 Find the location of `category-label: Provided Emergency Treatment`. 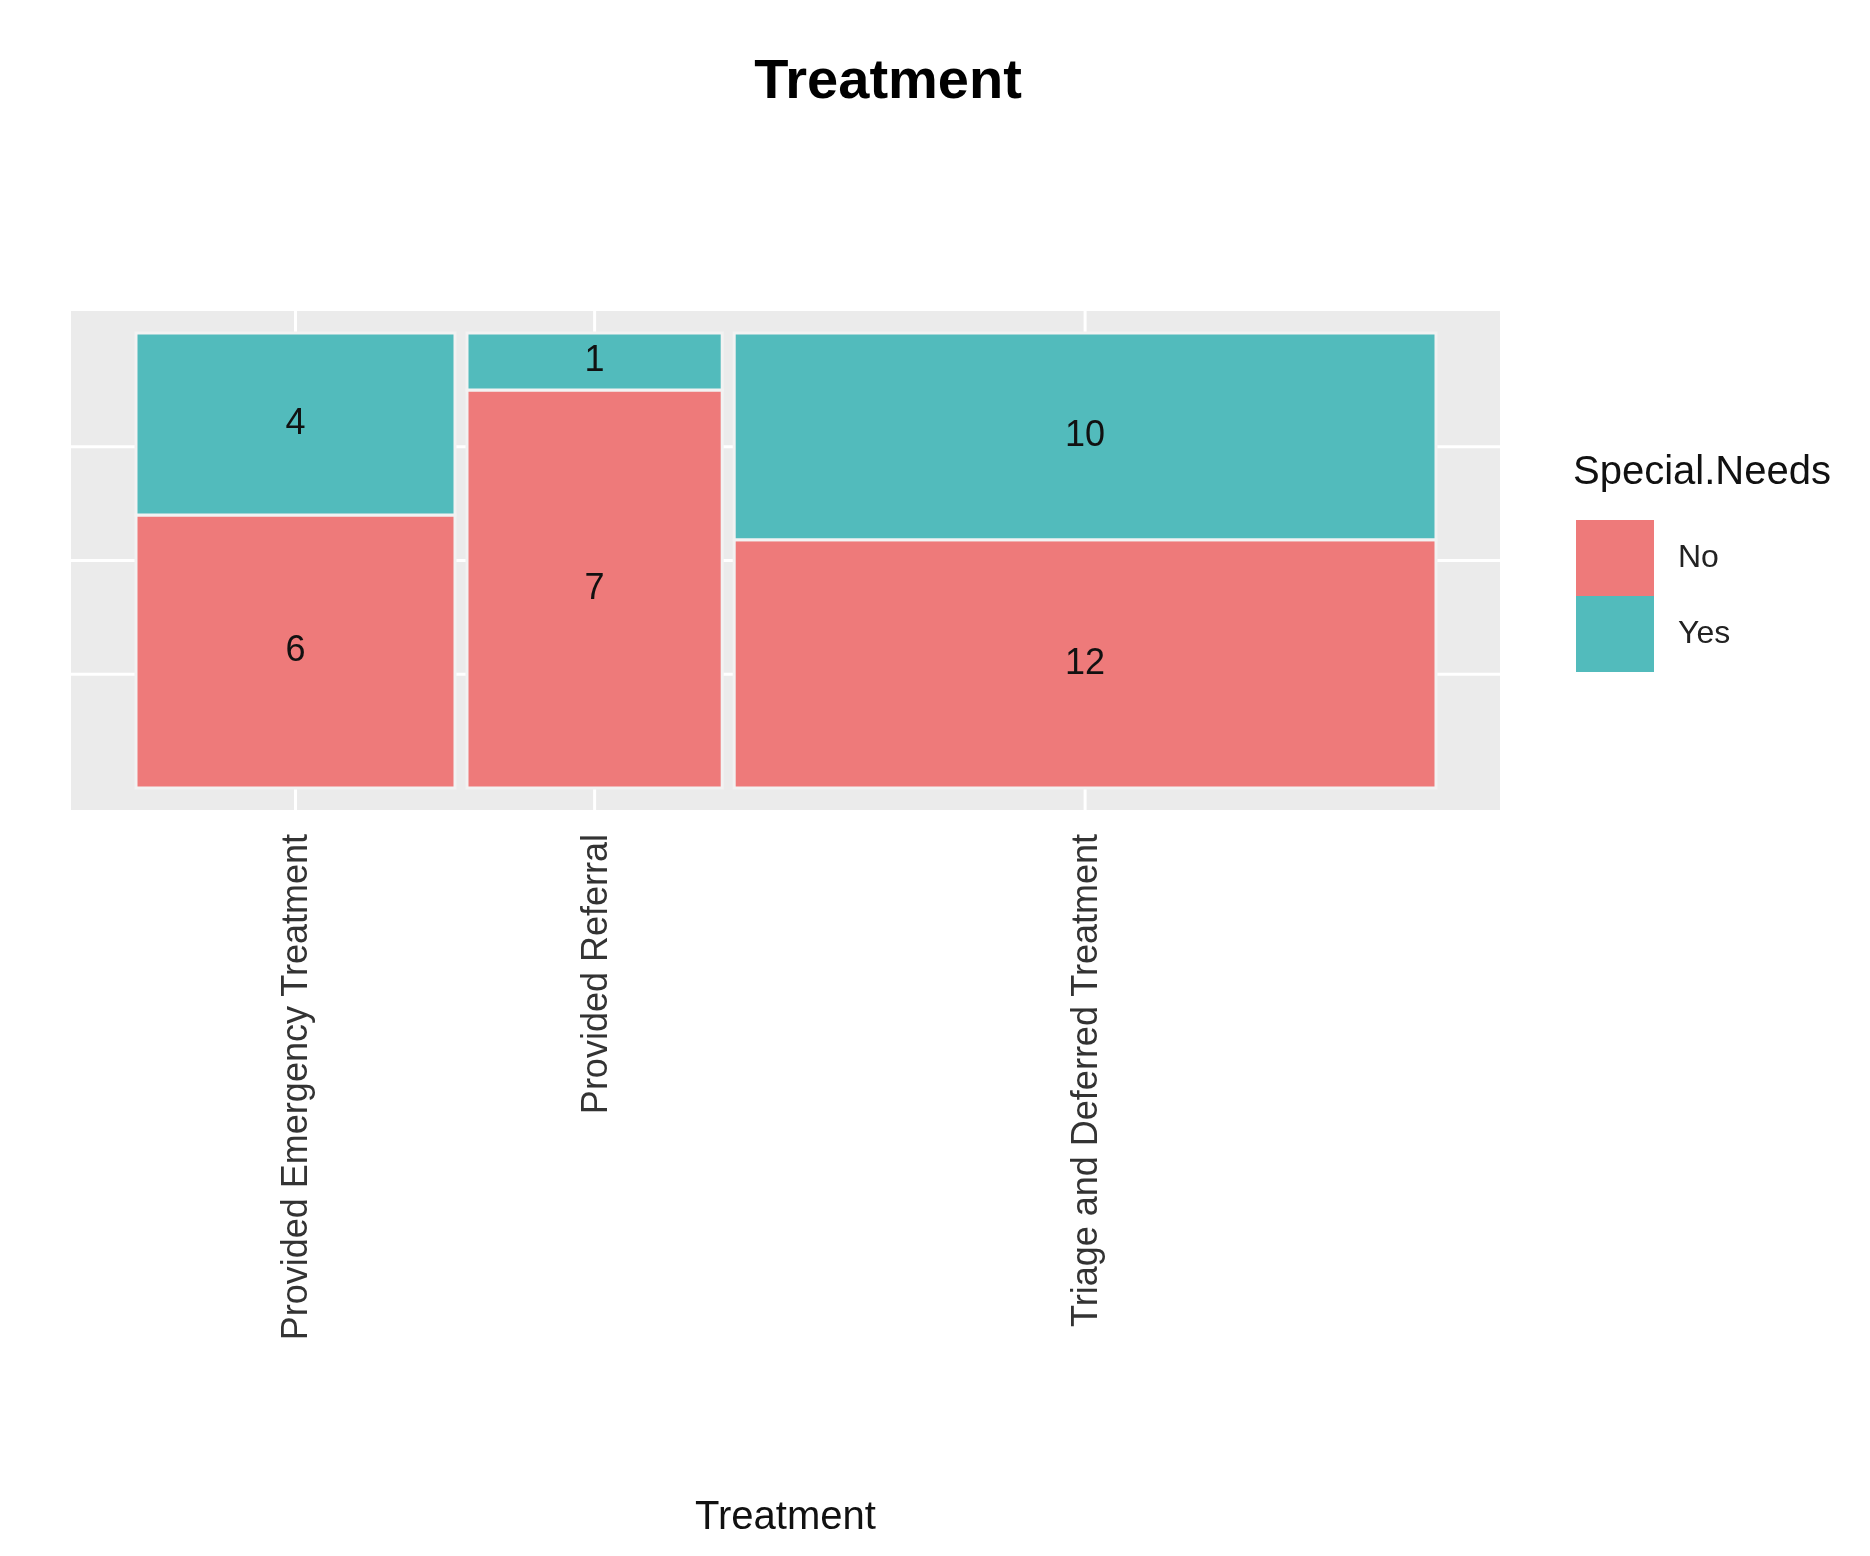

category-label: Provided Emergency Treatment is located at coordinates (295, 1087).